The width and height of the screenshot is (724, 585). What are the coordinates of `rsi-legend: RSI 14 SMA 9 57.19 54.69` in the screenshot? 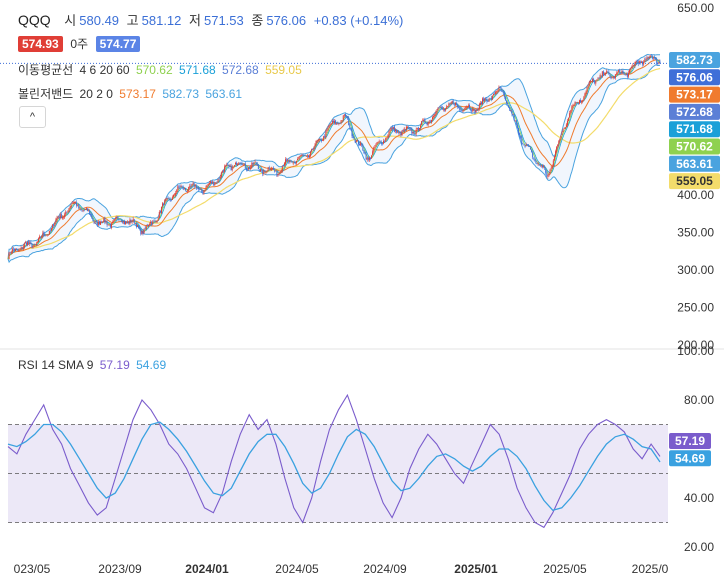 It's located at (92, 365).